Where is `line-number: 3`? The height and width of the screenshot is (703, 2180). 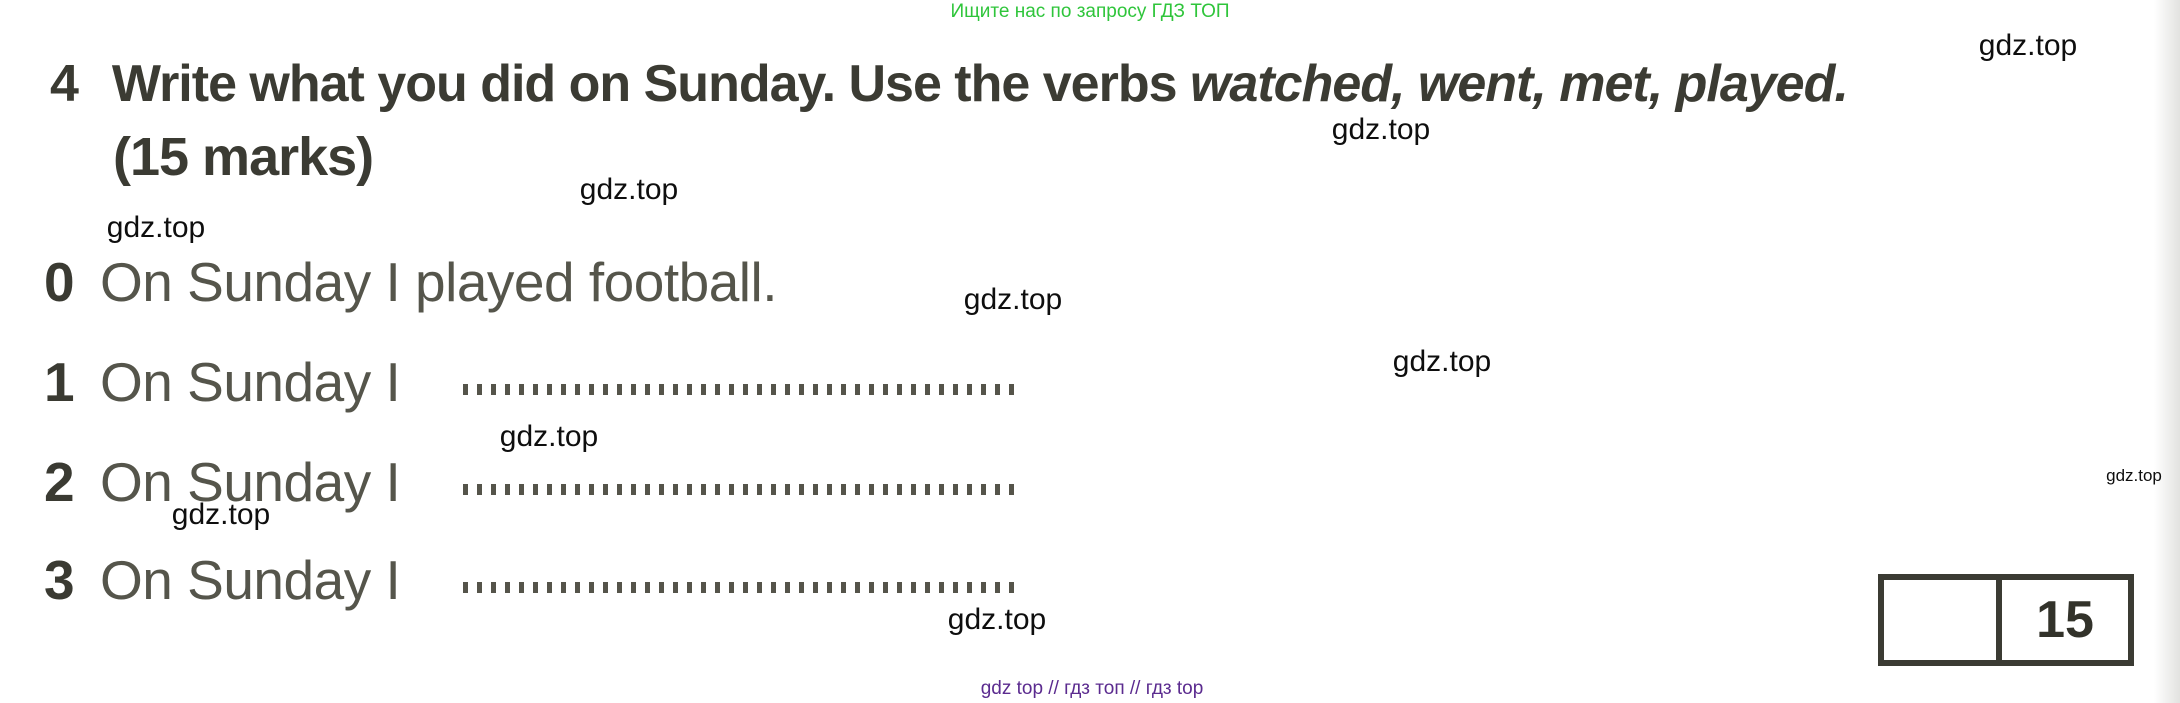
line-number: 3 is located at coordinates (59, 580).